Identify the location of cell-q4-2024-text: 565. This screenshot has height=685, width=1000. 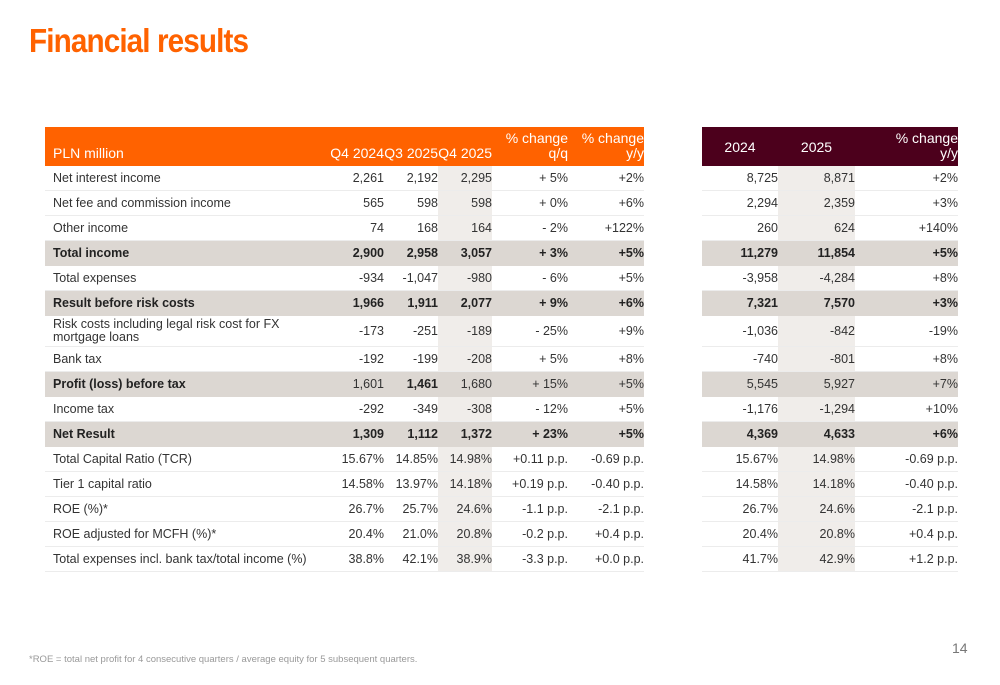
(373, 203).